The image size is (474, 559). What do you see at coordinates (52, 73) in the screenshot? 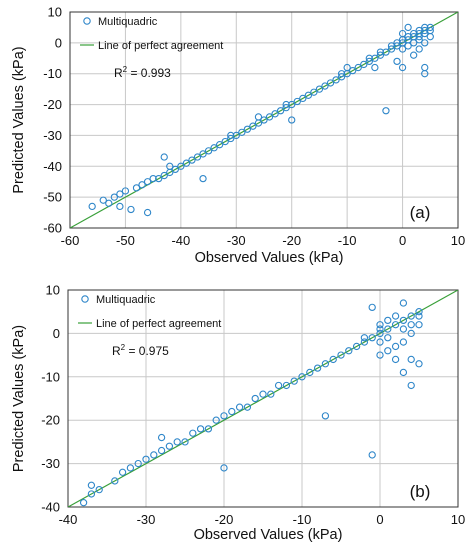
I see `y-tick-label: -10` at bounding box center [52, 73].